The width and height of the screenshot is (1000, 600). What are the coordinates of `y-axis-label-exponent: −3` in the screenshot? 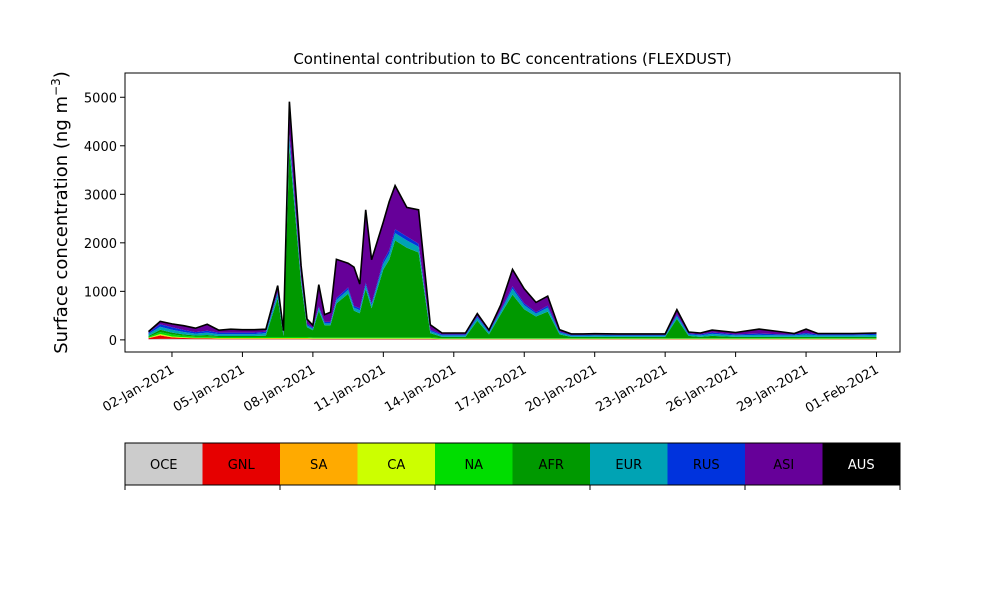 It's located at (56, 87).